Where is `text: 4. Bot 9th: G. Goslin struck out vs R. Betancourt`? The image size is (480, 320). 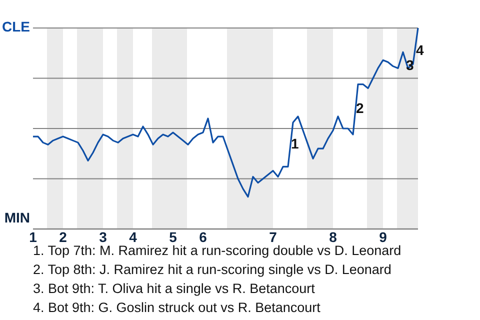
text: 4. Bot 9th: G. Goslin struck out vs R. Betancourt is located at coordinates (177, 307).